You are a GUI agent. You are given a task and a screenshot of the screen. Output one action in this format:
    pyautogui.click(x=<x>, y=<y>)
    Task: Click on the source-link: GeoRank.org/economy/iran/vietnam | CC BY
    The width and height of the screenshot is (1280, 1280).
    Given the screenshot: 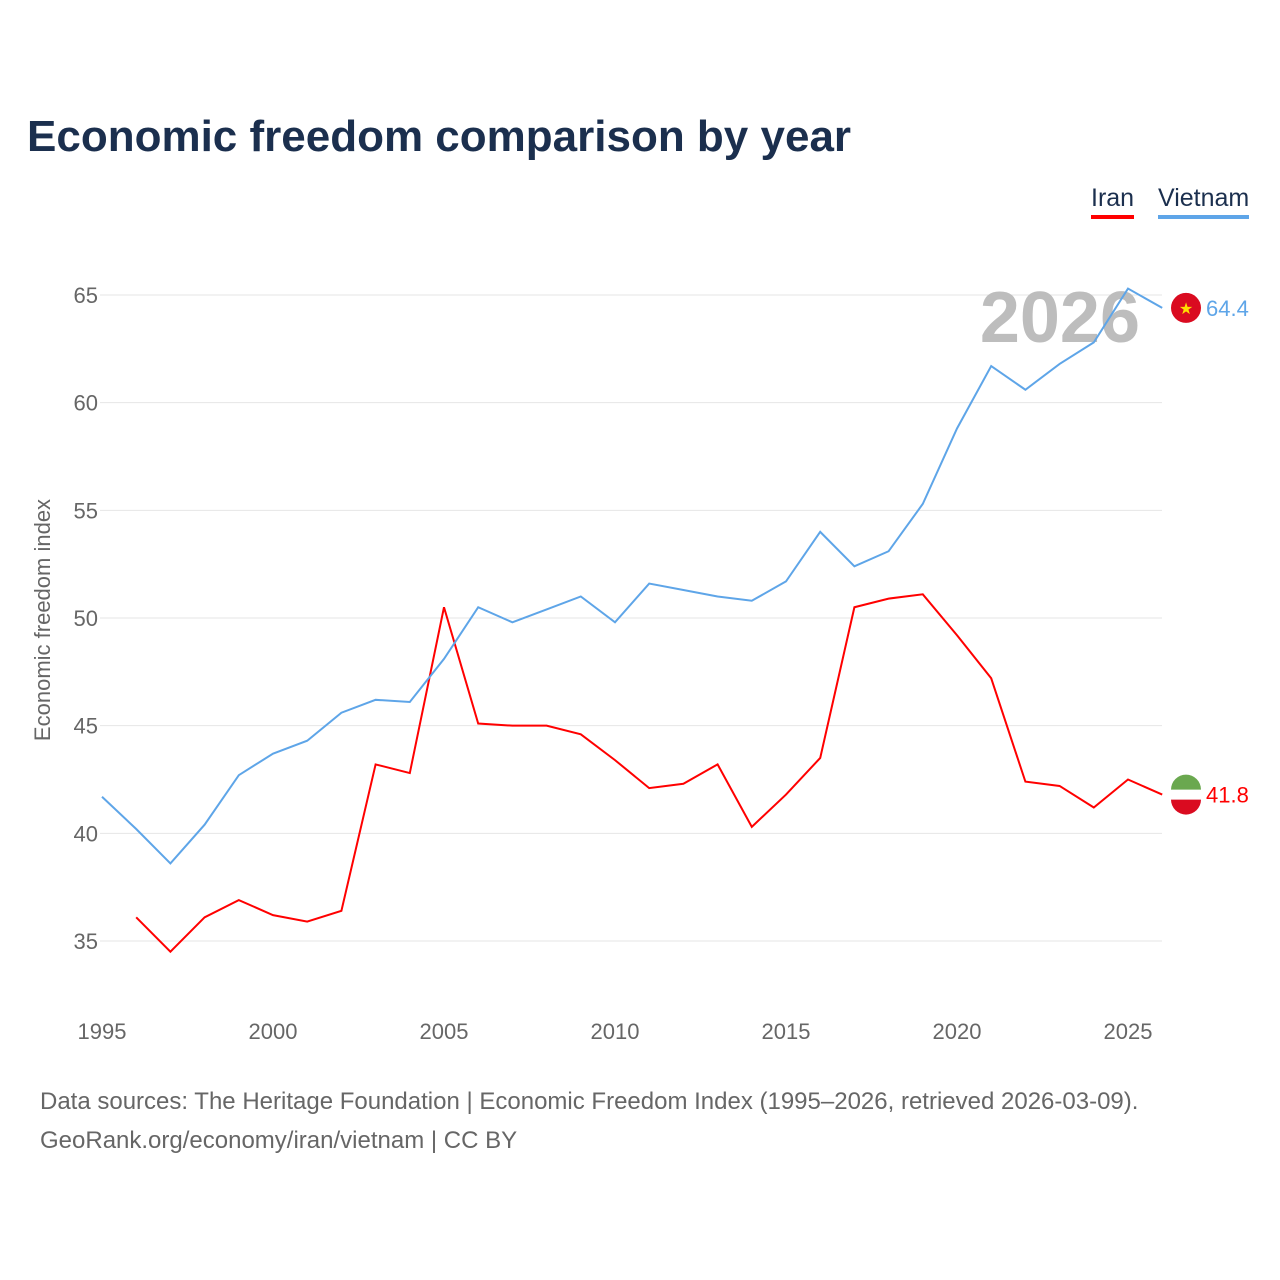 What is the action you would take?
    pyautogui.click(x=279, y=1140)
    